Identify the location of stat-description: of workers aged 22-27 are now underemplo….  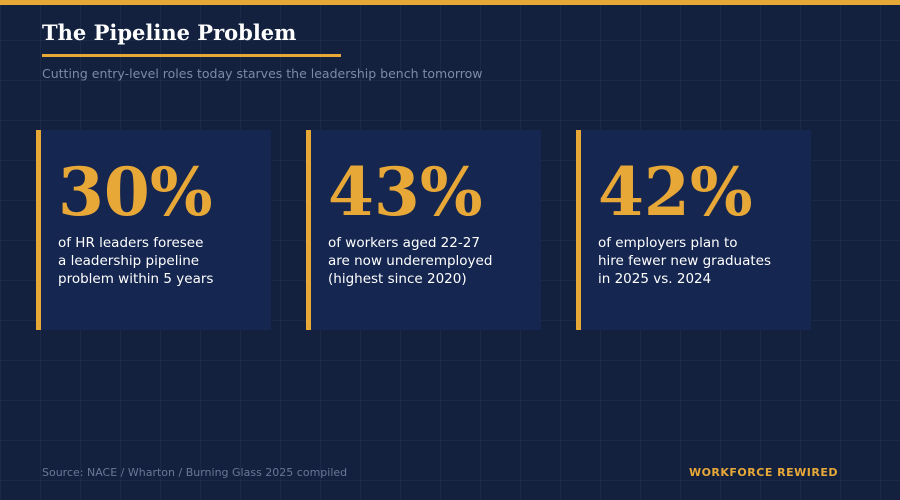
(410, 261).